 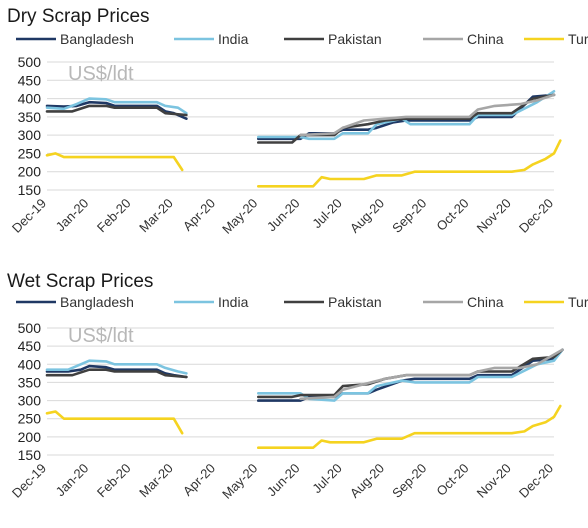 I want to click on chart-title: Dry Scrap Prices, so click(x=78, y=16).